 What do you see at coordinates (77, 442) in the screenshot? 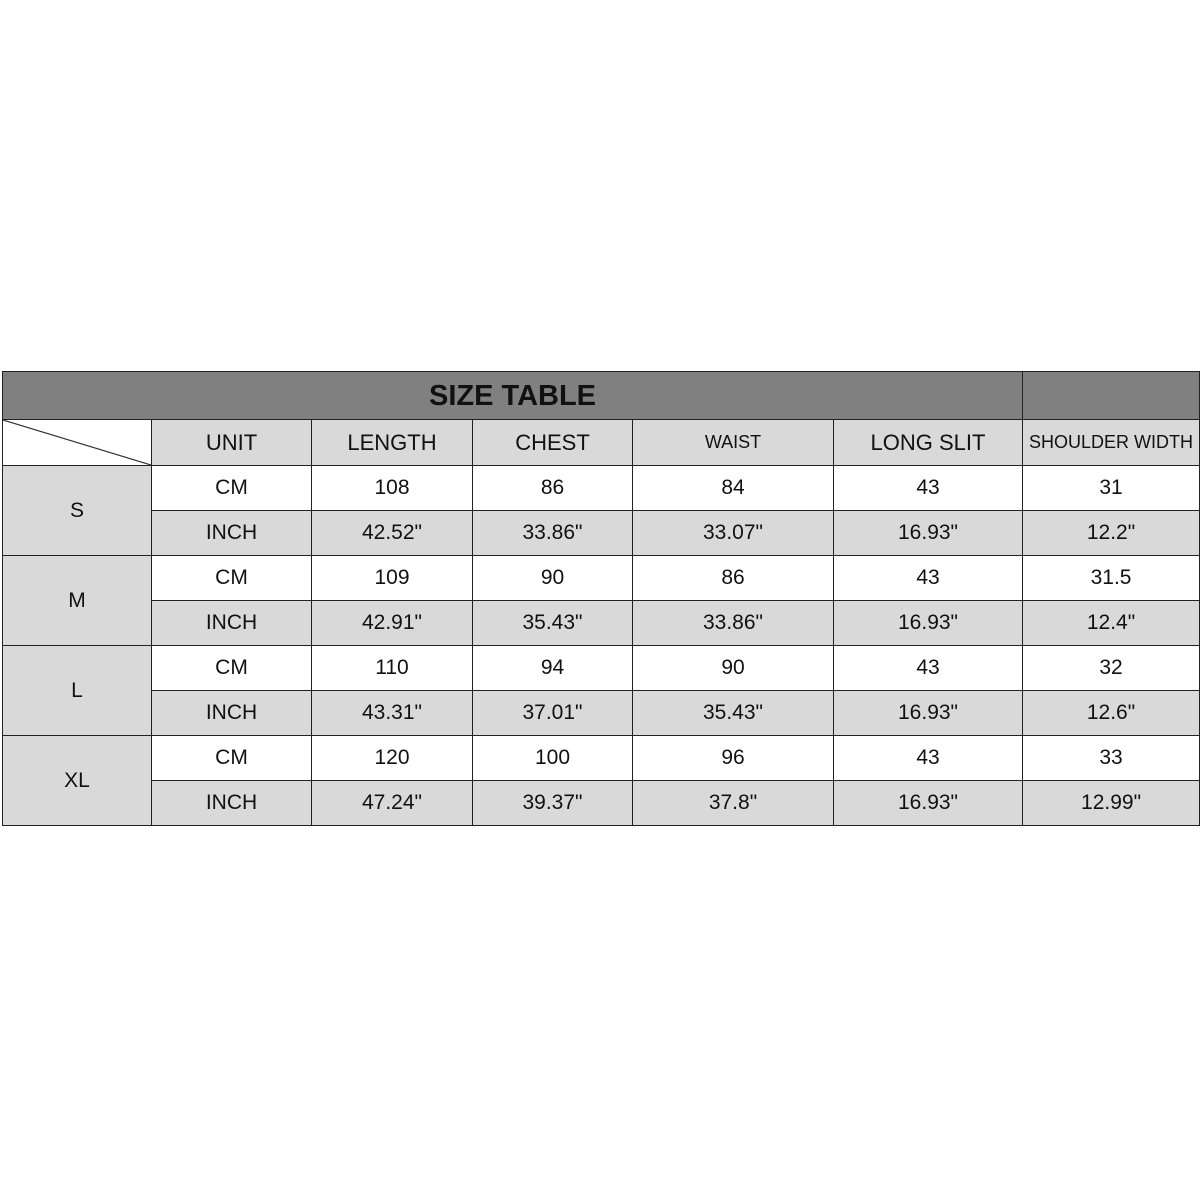
I see `corner-diagonal-cell` at bounding box center [77, 442].